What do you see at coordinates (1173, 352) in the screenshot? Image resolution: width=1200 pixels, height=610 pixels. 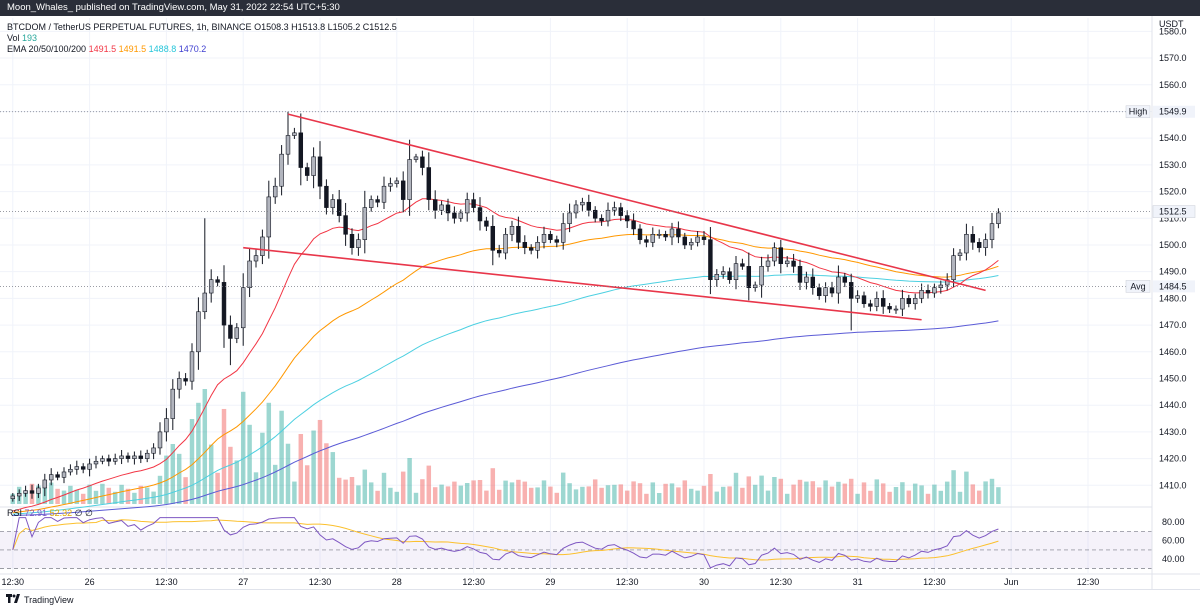 I see `y-tick-label: 1460.0` at bounding box center [1173, 352].